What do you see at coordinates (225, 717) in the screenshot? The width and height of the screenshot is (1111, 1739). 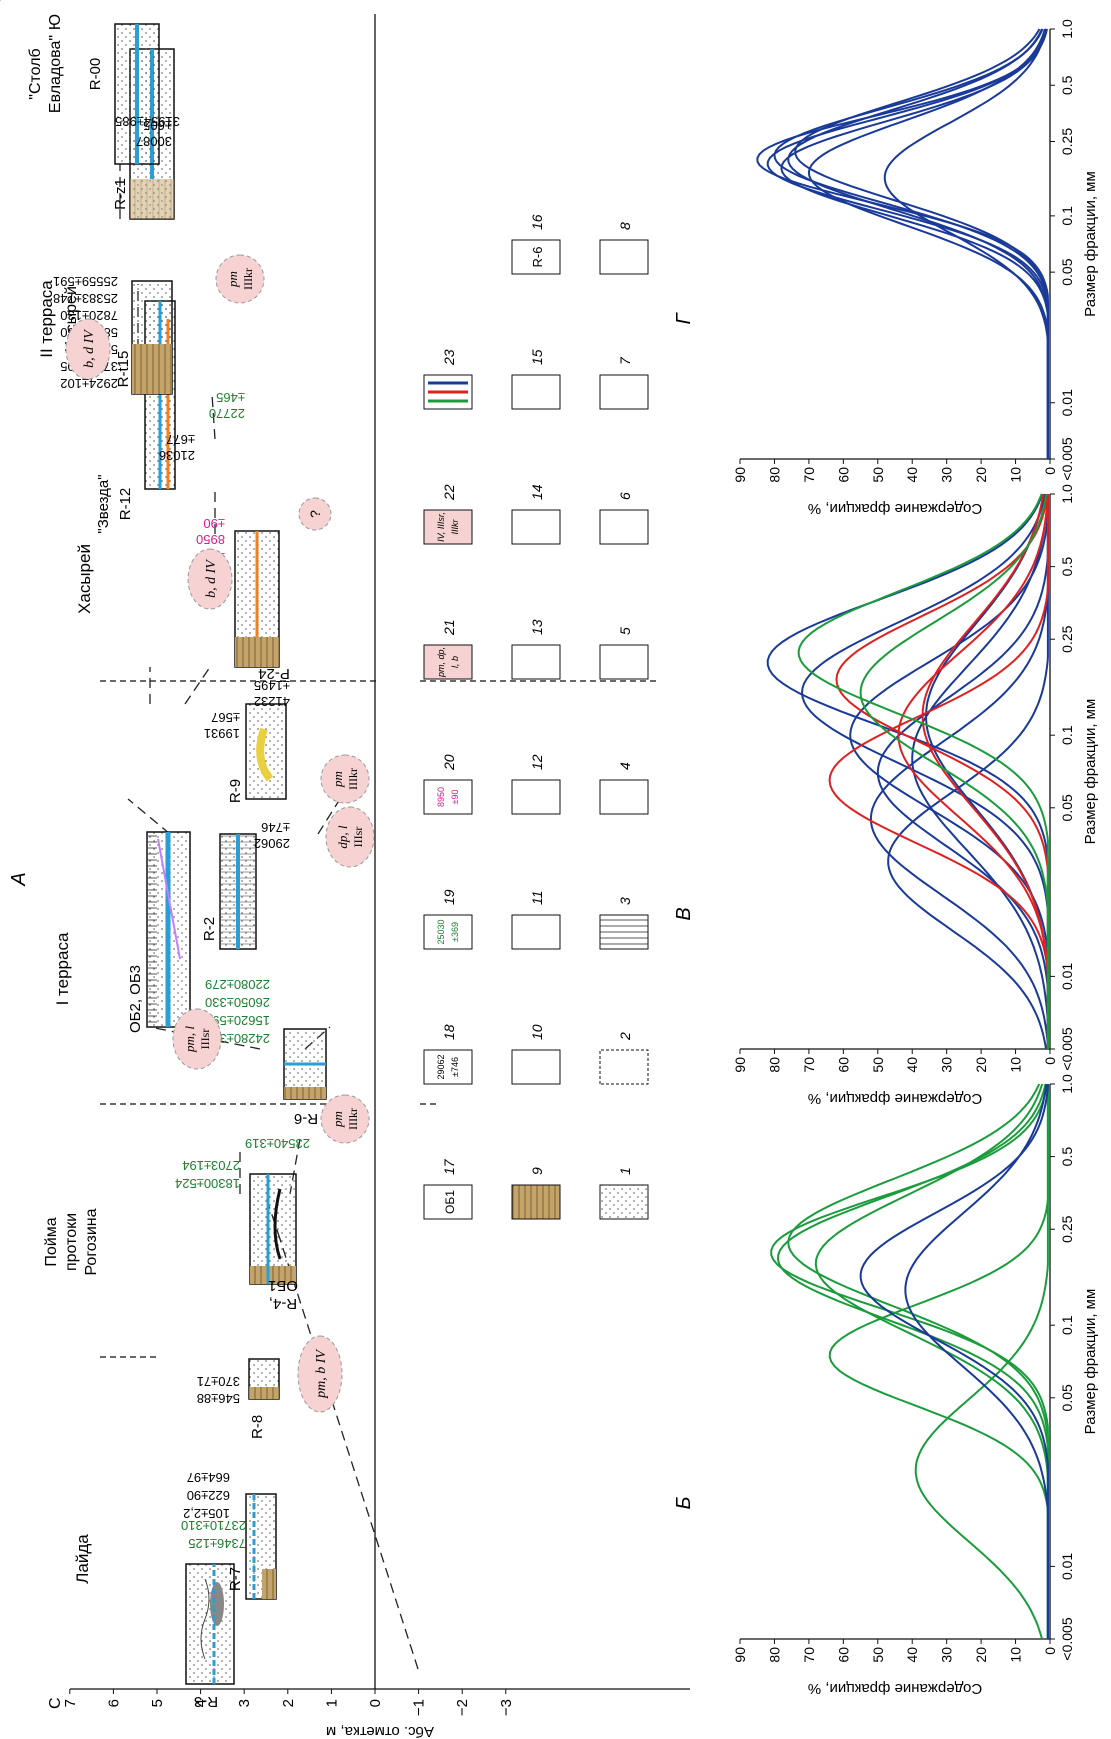 I see `date: ±567` at bounding box center [225, 717].